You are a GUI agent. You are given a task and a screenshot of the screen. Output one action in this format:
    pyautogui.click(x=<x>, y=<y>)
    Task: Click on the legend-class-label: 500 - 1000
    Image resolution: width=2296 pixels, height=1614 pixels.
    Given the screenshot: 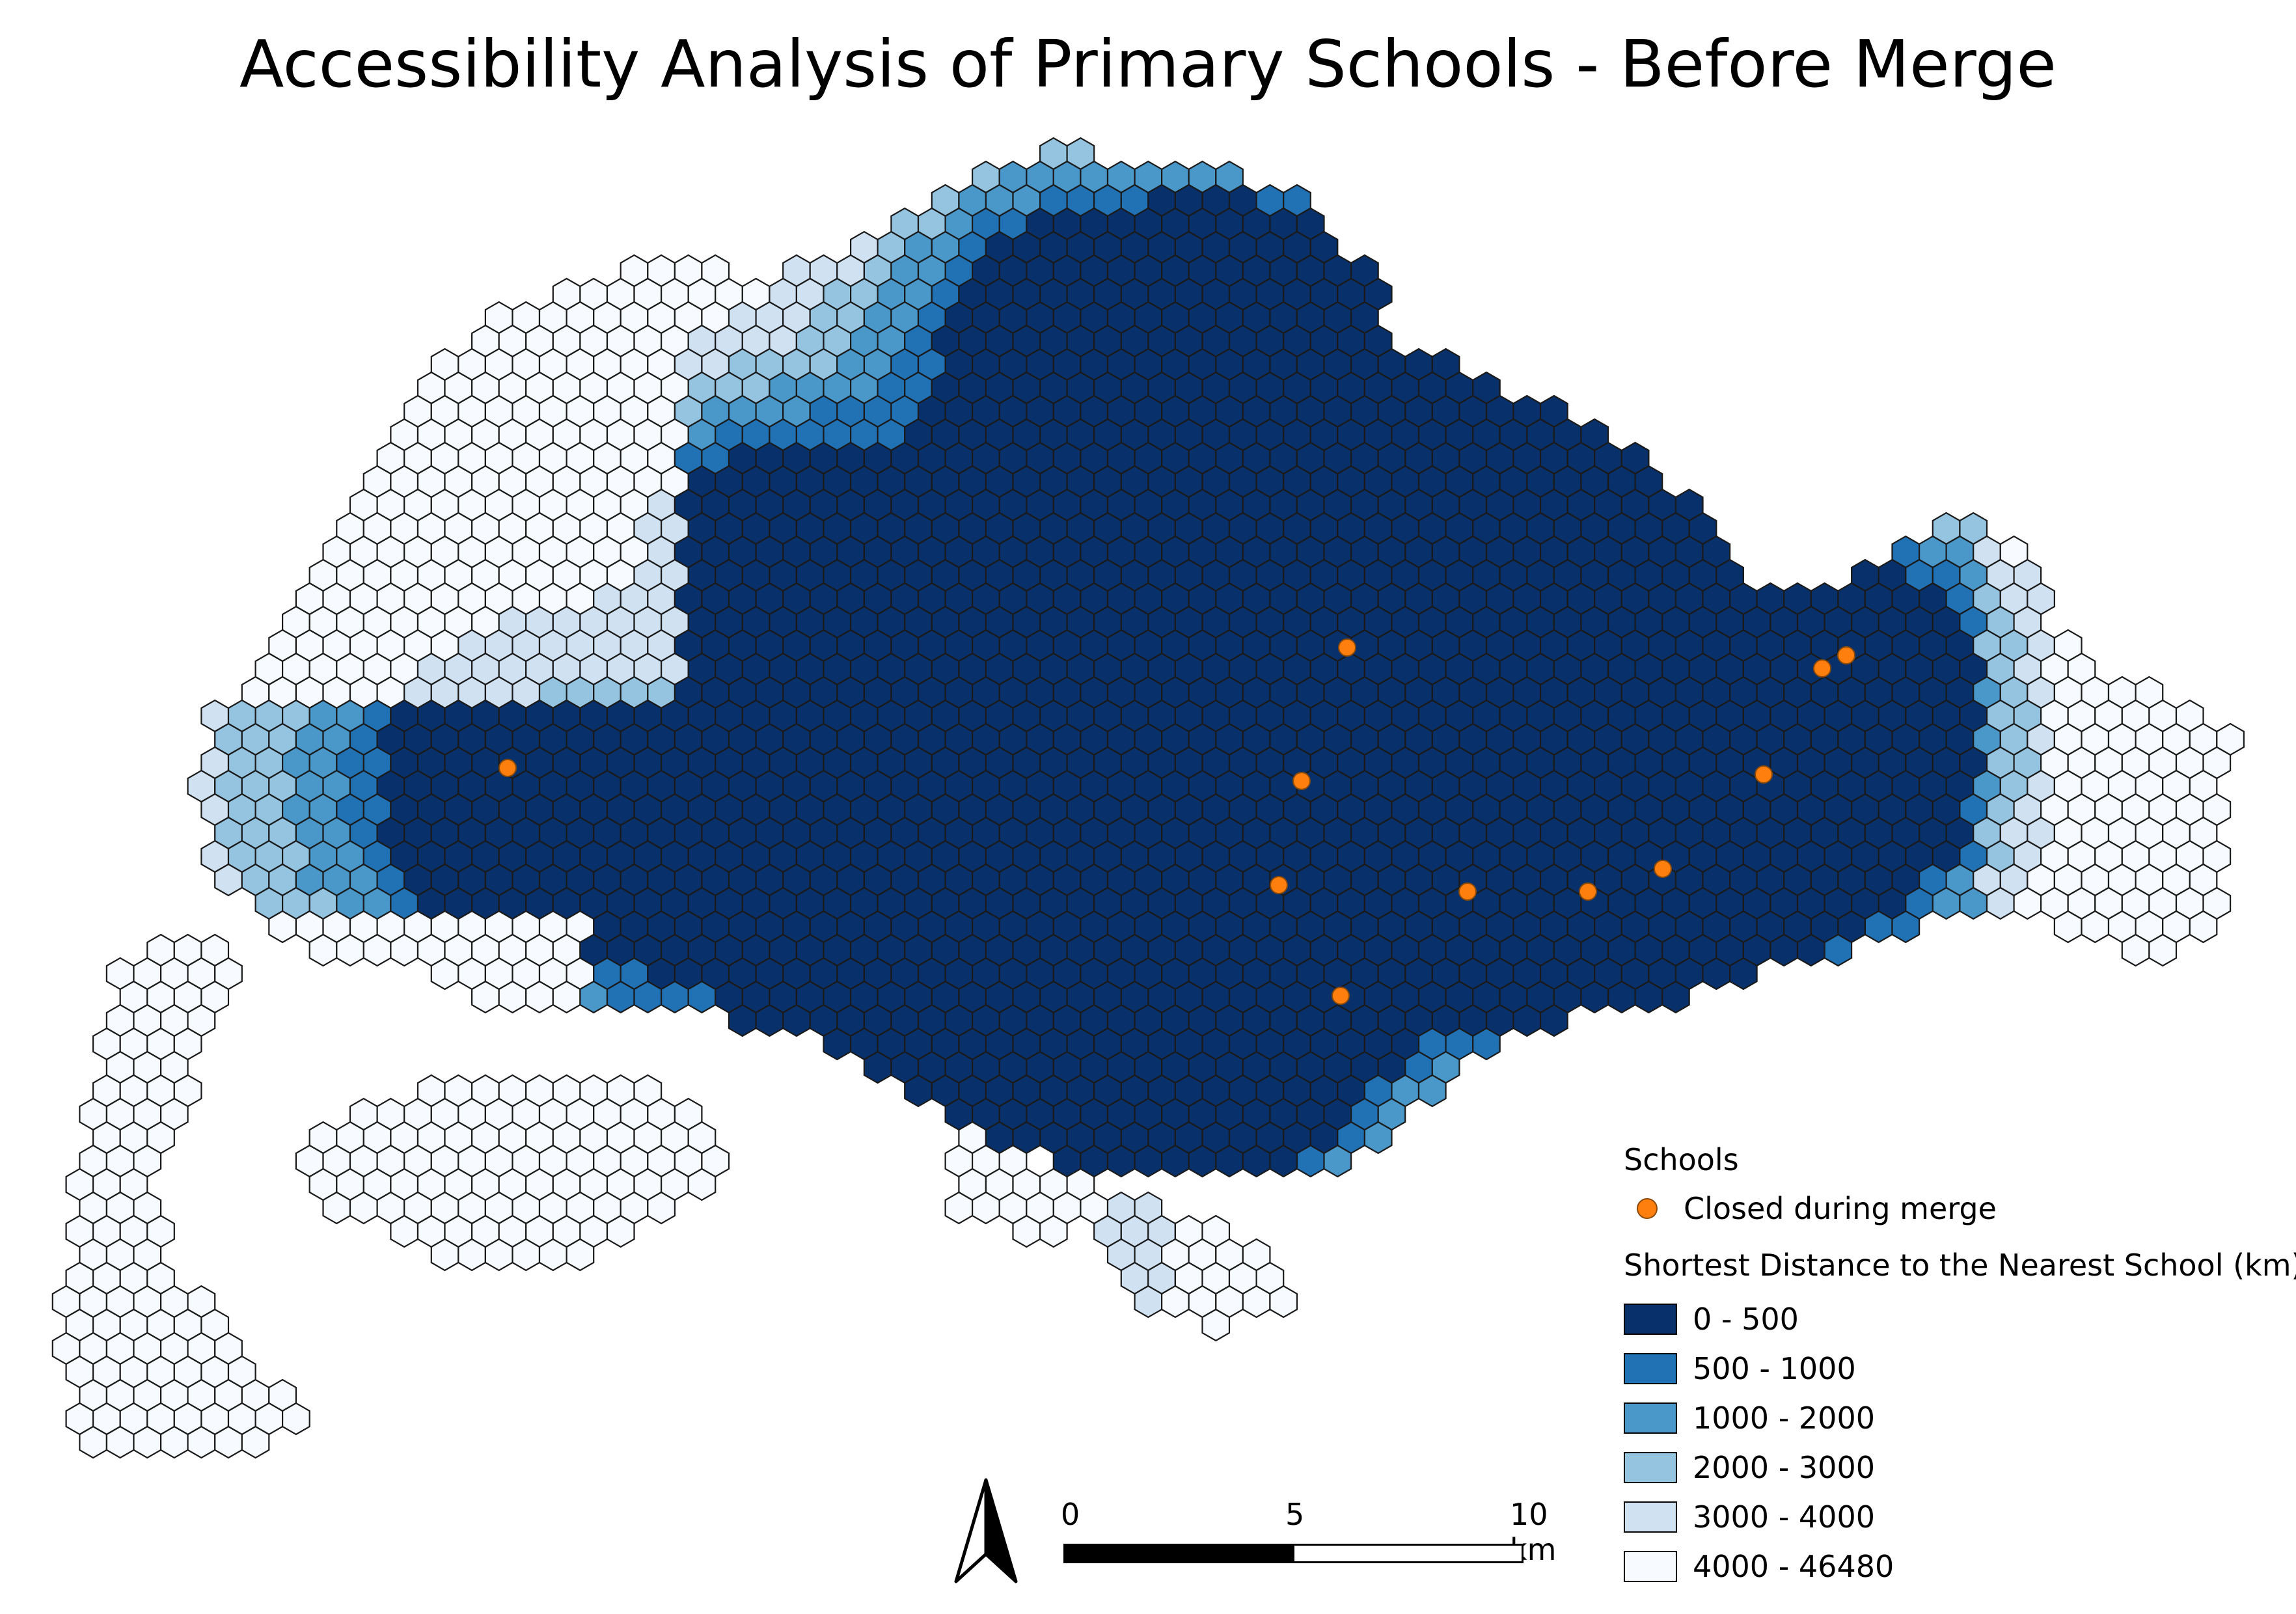 What is the action you would take?
    pyautogui.click(x=1774, y=1368)
    